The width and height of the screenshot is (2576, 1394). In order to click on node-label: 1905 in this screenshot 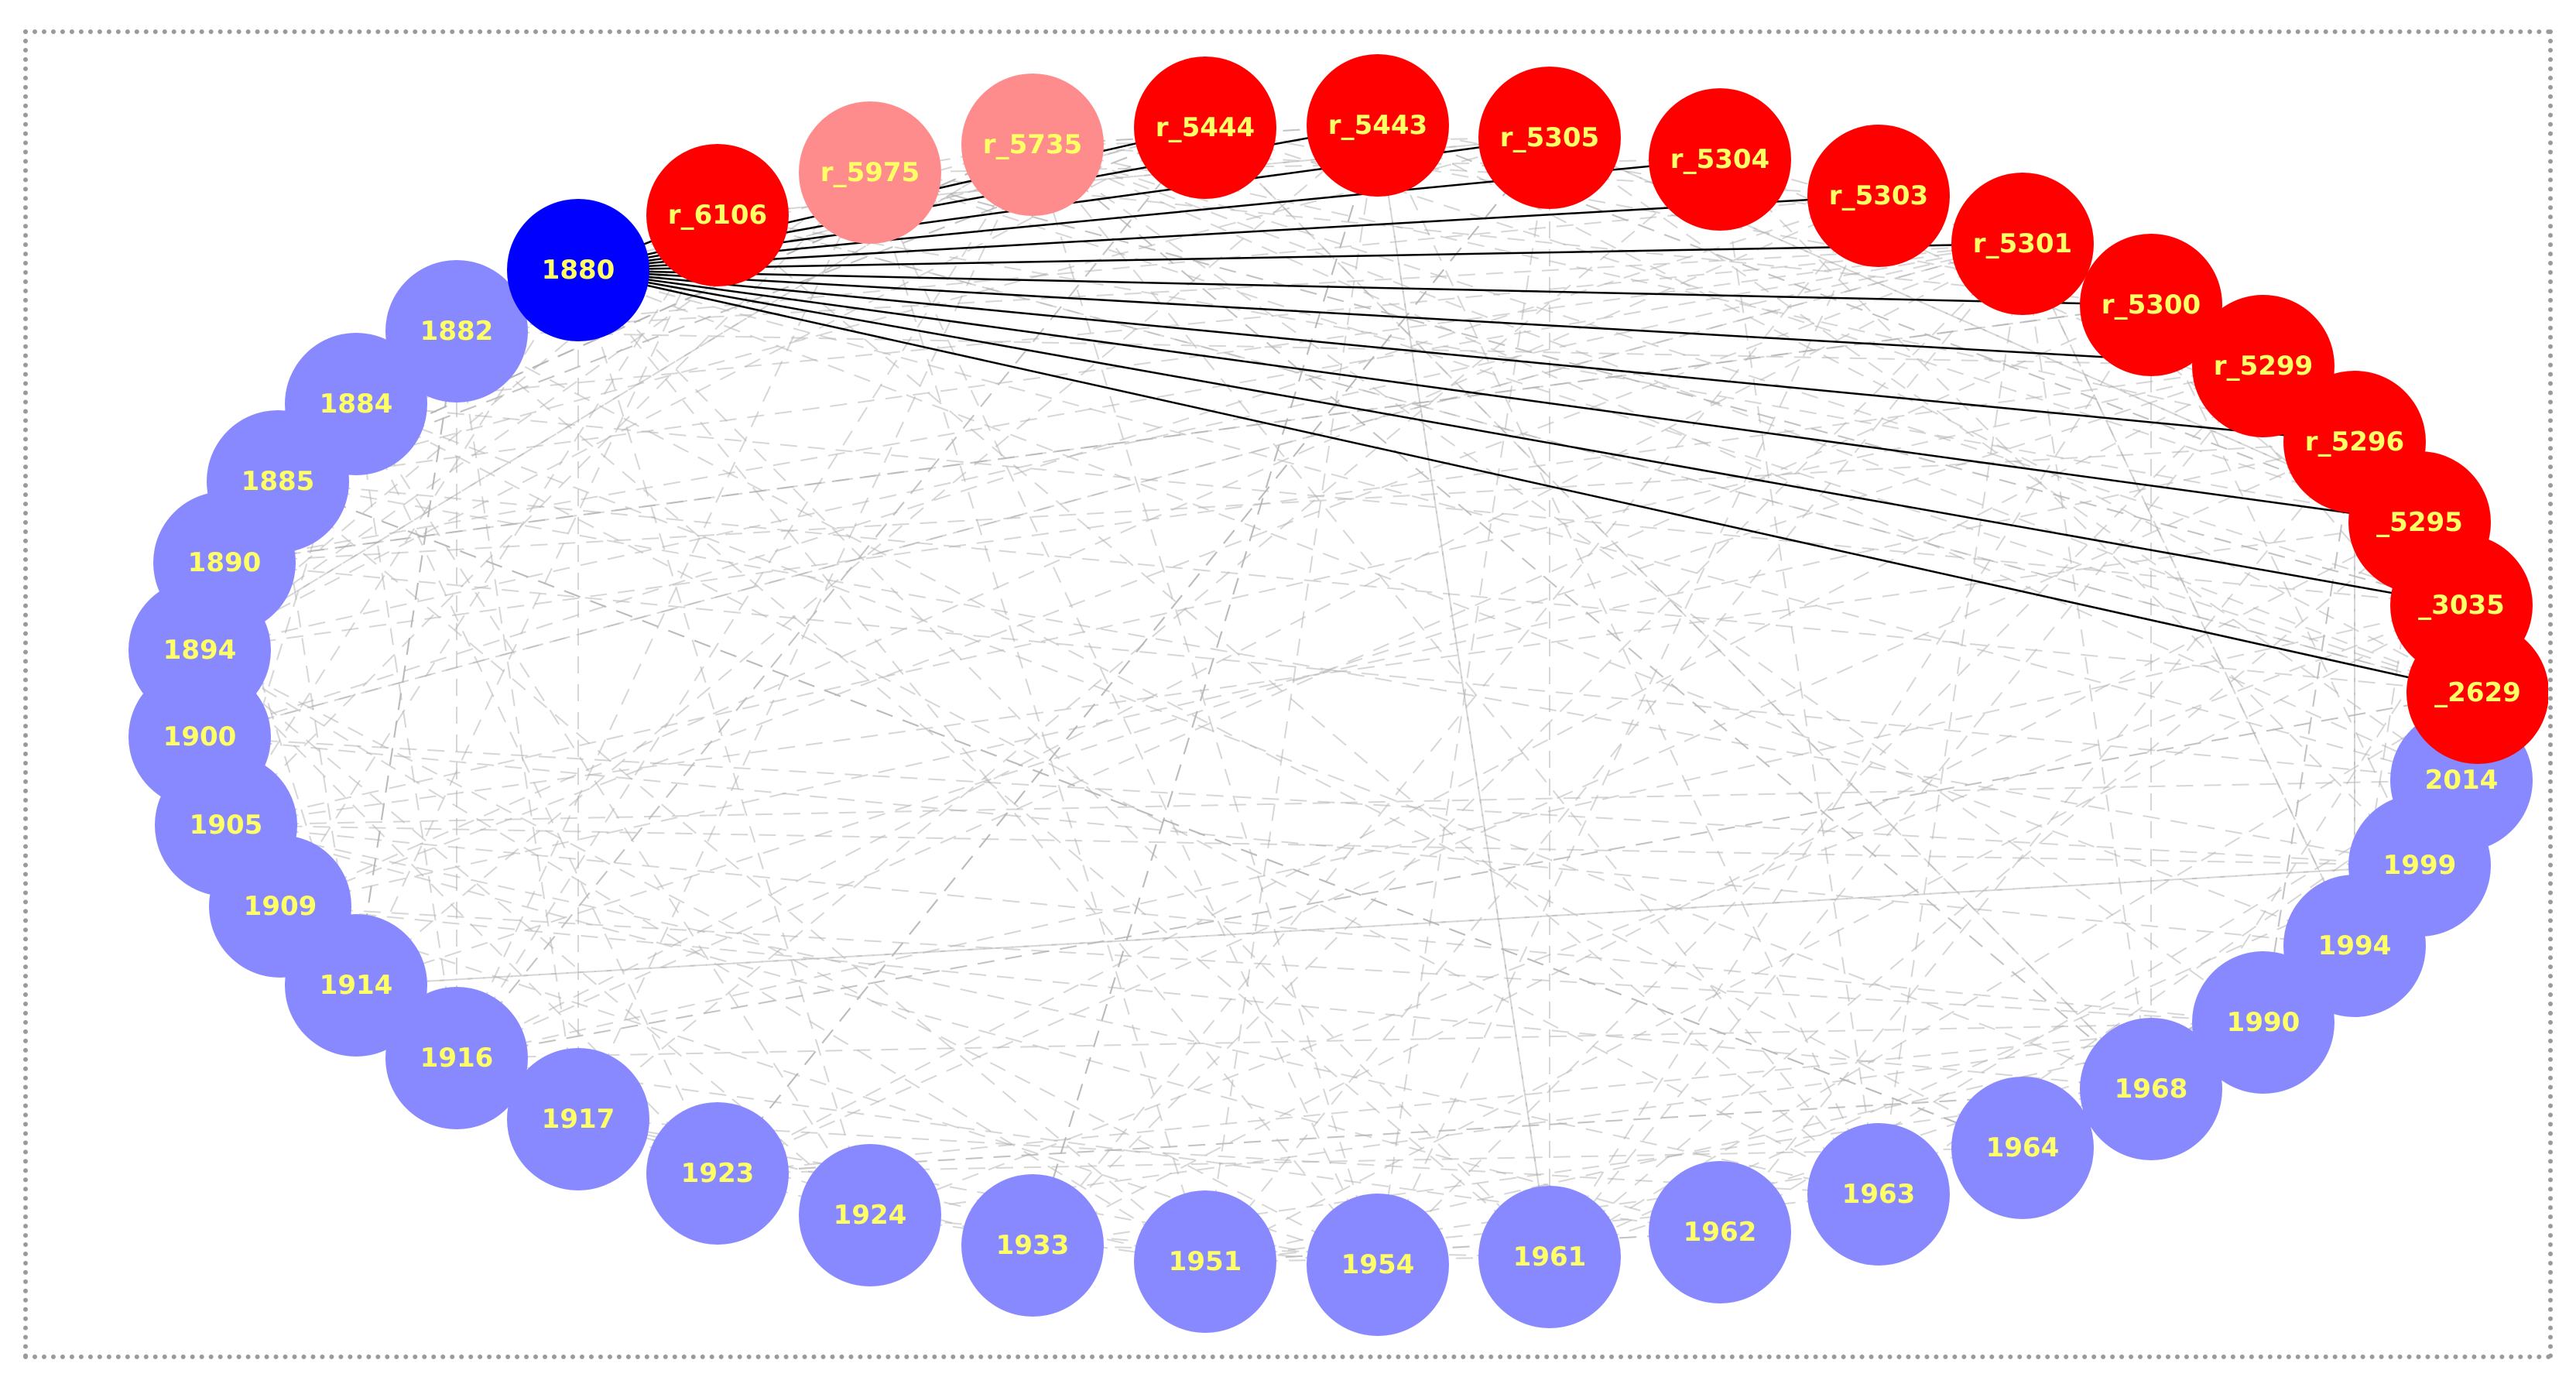, I will do `click(226, 825)`.